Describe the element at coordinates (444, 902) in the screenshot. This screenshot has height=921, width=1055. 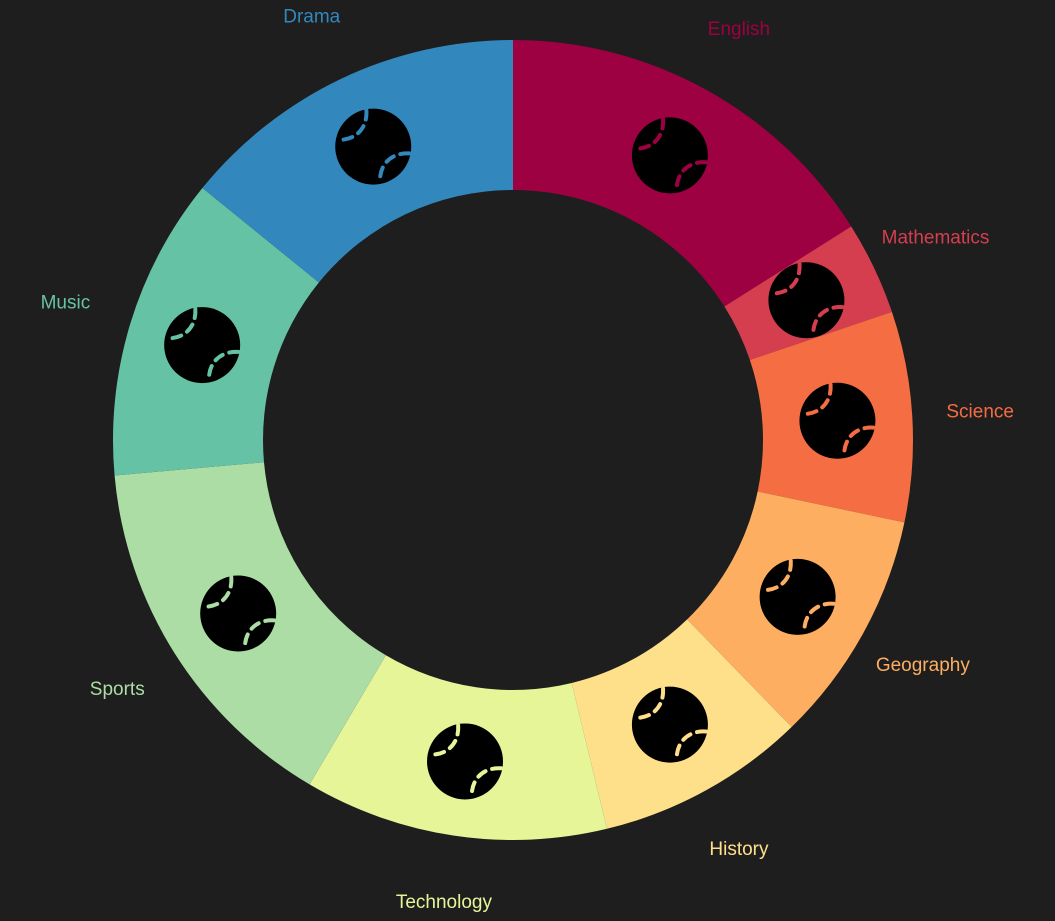
I see `label-technology: Technology` at that location.